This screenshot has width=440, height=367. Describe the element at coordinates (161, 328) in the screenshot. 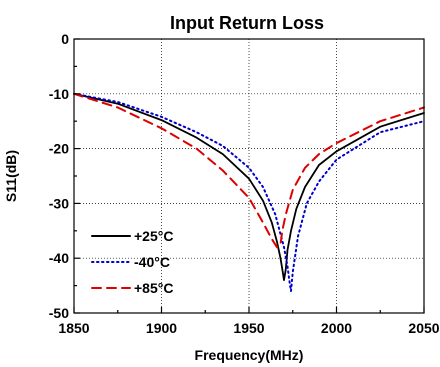

I see `x-tick-label: 1900` at that location.